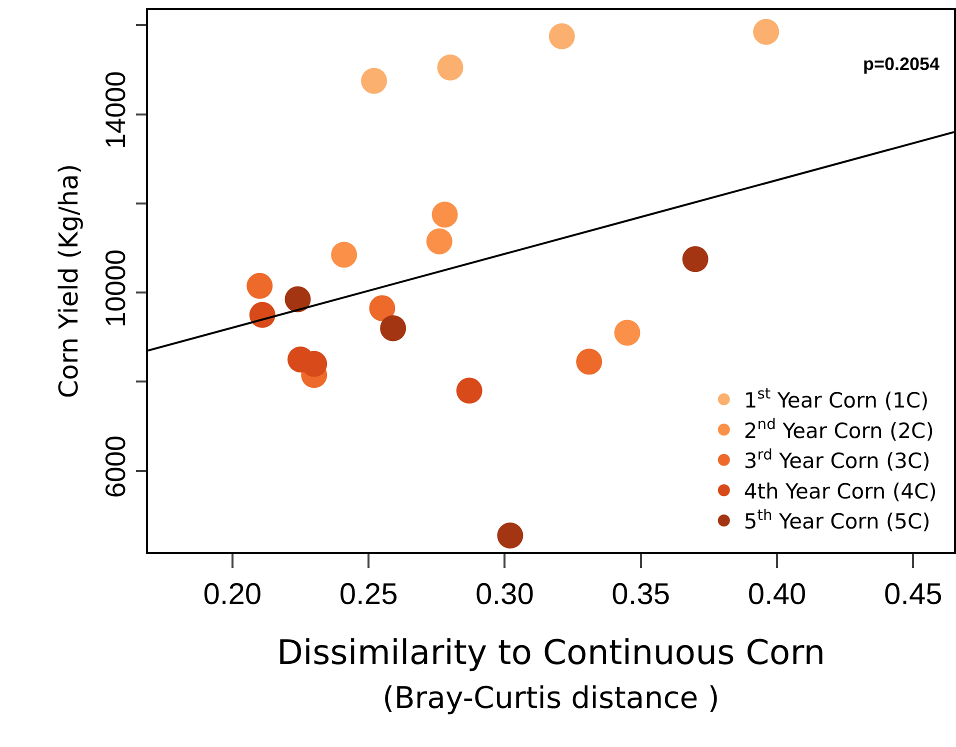 The height and width of the screenshot is (747, 956). I want to click on legend-label: 1$^{st}$ Year Corn (1C), so click(836, 399).